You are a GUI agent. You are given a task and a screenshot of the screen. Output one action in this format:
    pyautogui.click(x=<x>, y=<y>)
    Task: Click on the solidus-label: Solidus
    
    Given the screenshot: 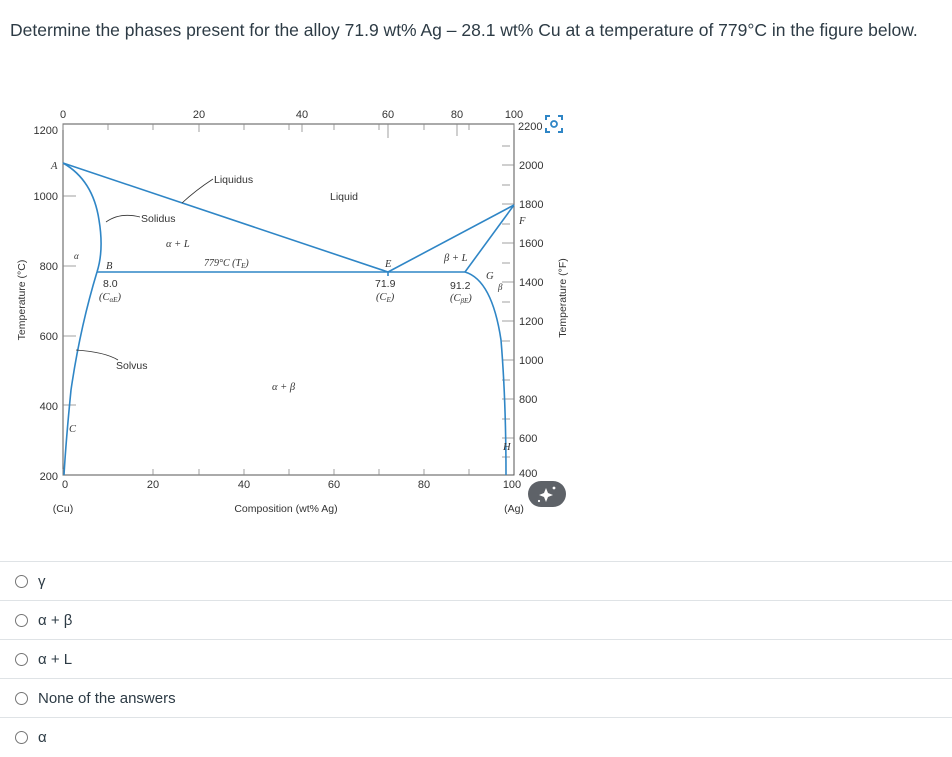 What is the action you would take?
    pyautogui.click(x=158, y=219)
    